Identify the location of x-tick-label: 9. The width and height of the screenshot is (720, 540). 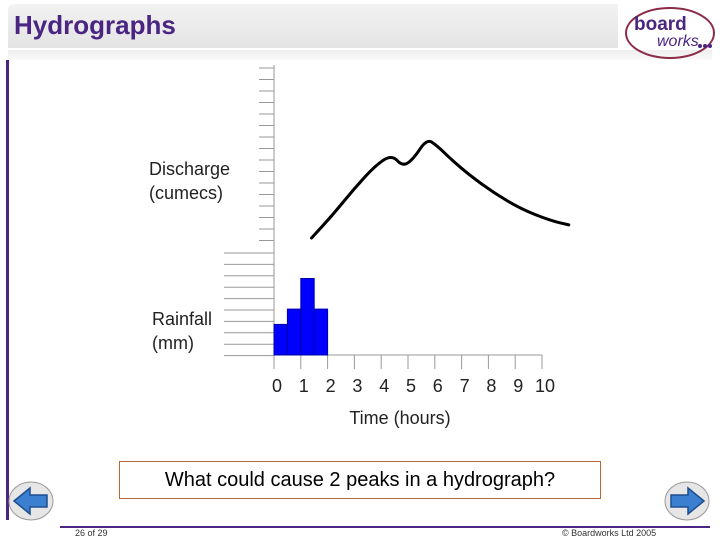
(518, 386).